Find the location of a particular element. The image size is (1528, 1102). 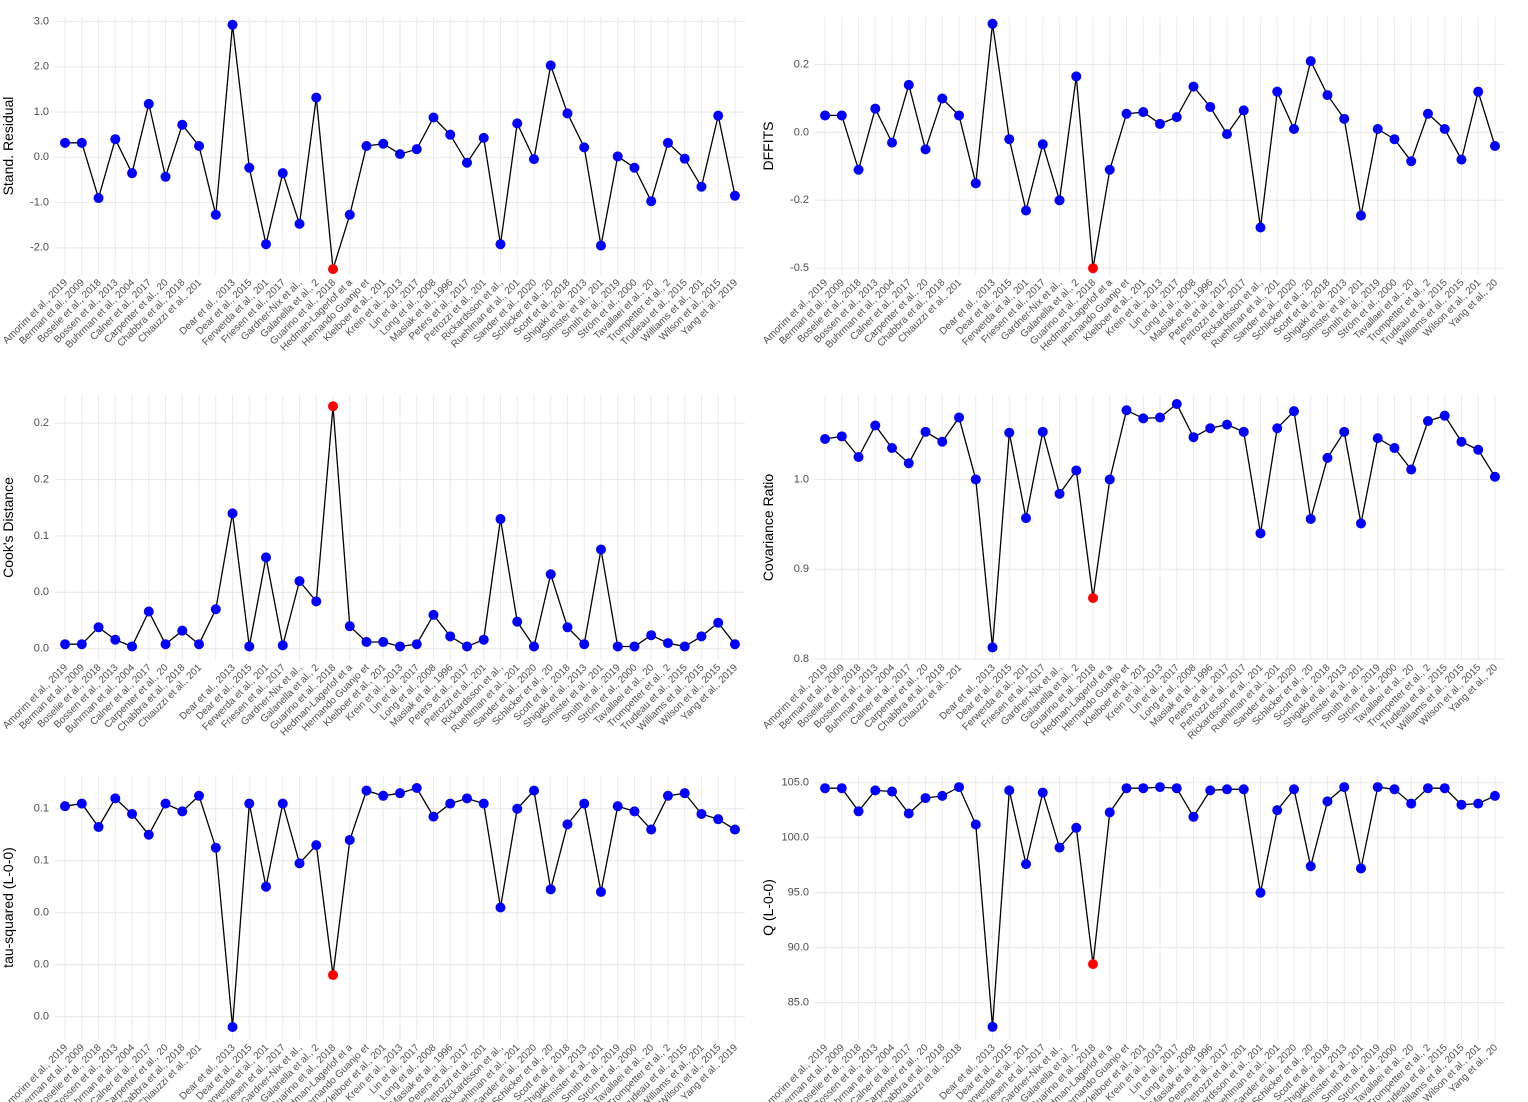

y-tick-label: 2.0 is located at coordinates (41, 67).